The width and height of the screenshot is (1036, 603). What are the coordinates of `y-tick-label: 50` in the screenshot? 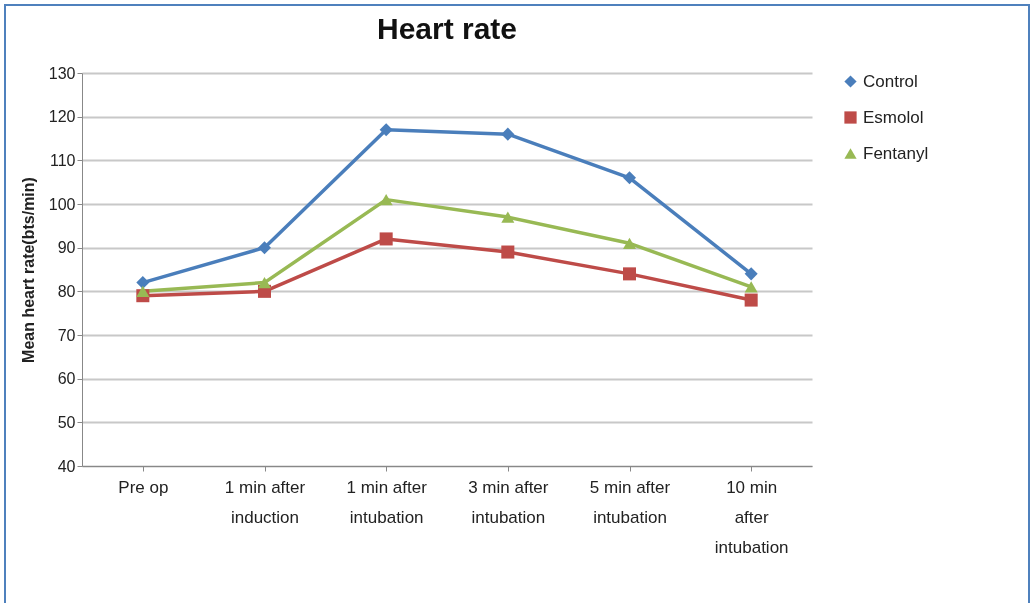 It's located at (66, 422).